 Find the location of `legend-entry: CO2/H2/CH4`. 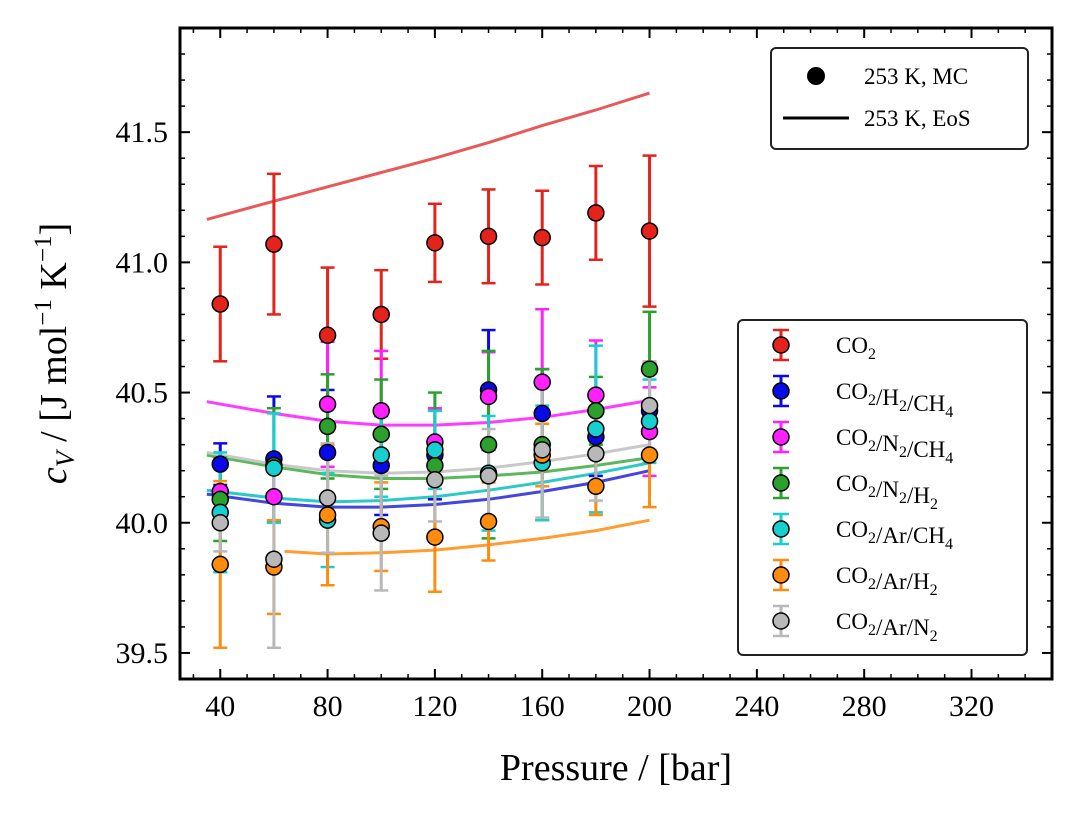

legend-entry: CO2/H2/CH4 is located at coordinates (862, 397).